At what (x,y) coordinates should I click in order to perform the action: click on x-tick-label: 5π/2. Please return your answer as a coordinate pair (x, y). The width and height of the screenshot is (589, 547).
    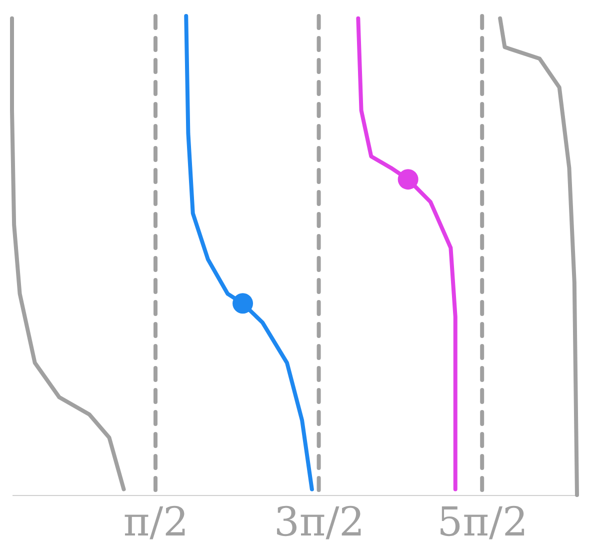
    Looking at the image, I should click on (482, 523).